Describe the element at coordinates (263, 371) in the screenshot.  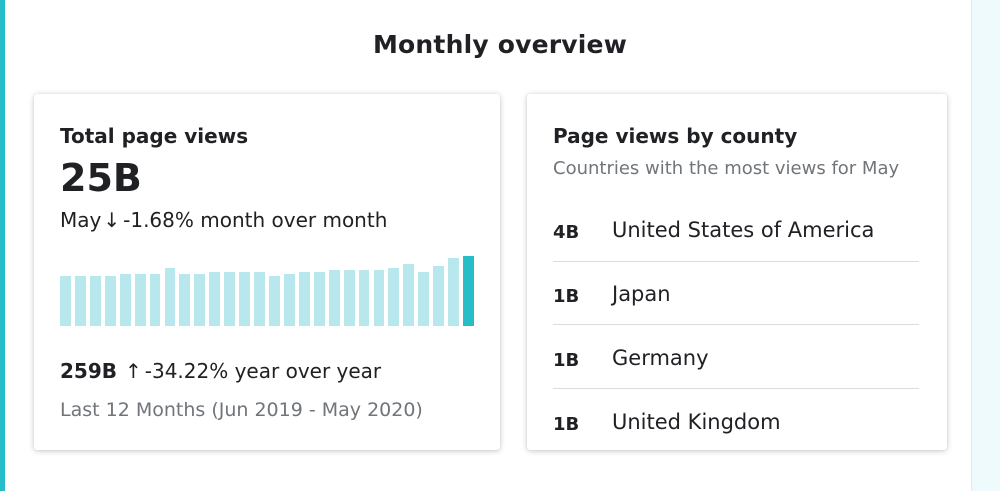
I see `year-change-text: -34.22% year over year` at that location.